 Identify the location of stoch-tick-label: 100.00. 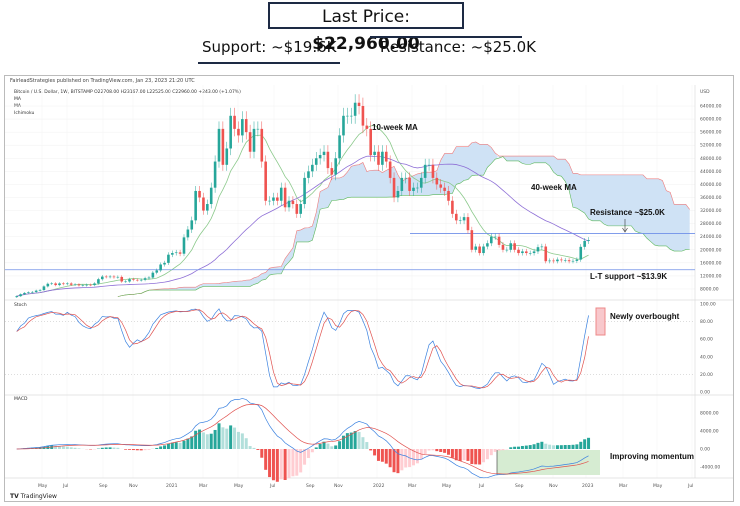
(708, 305).